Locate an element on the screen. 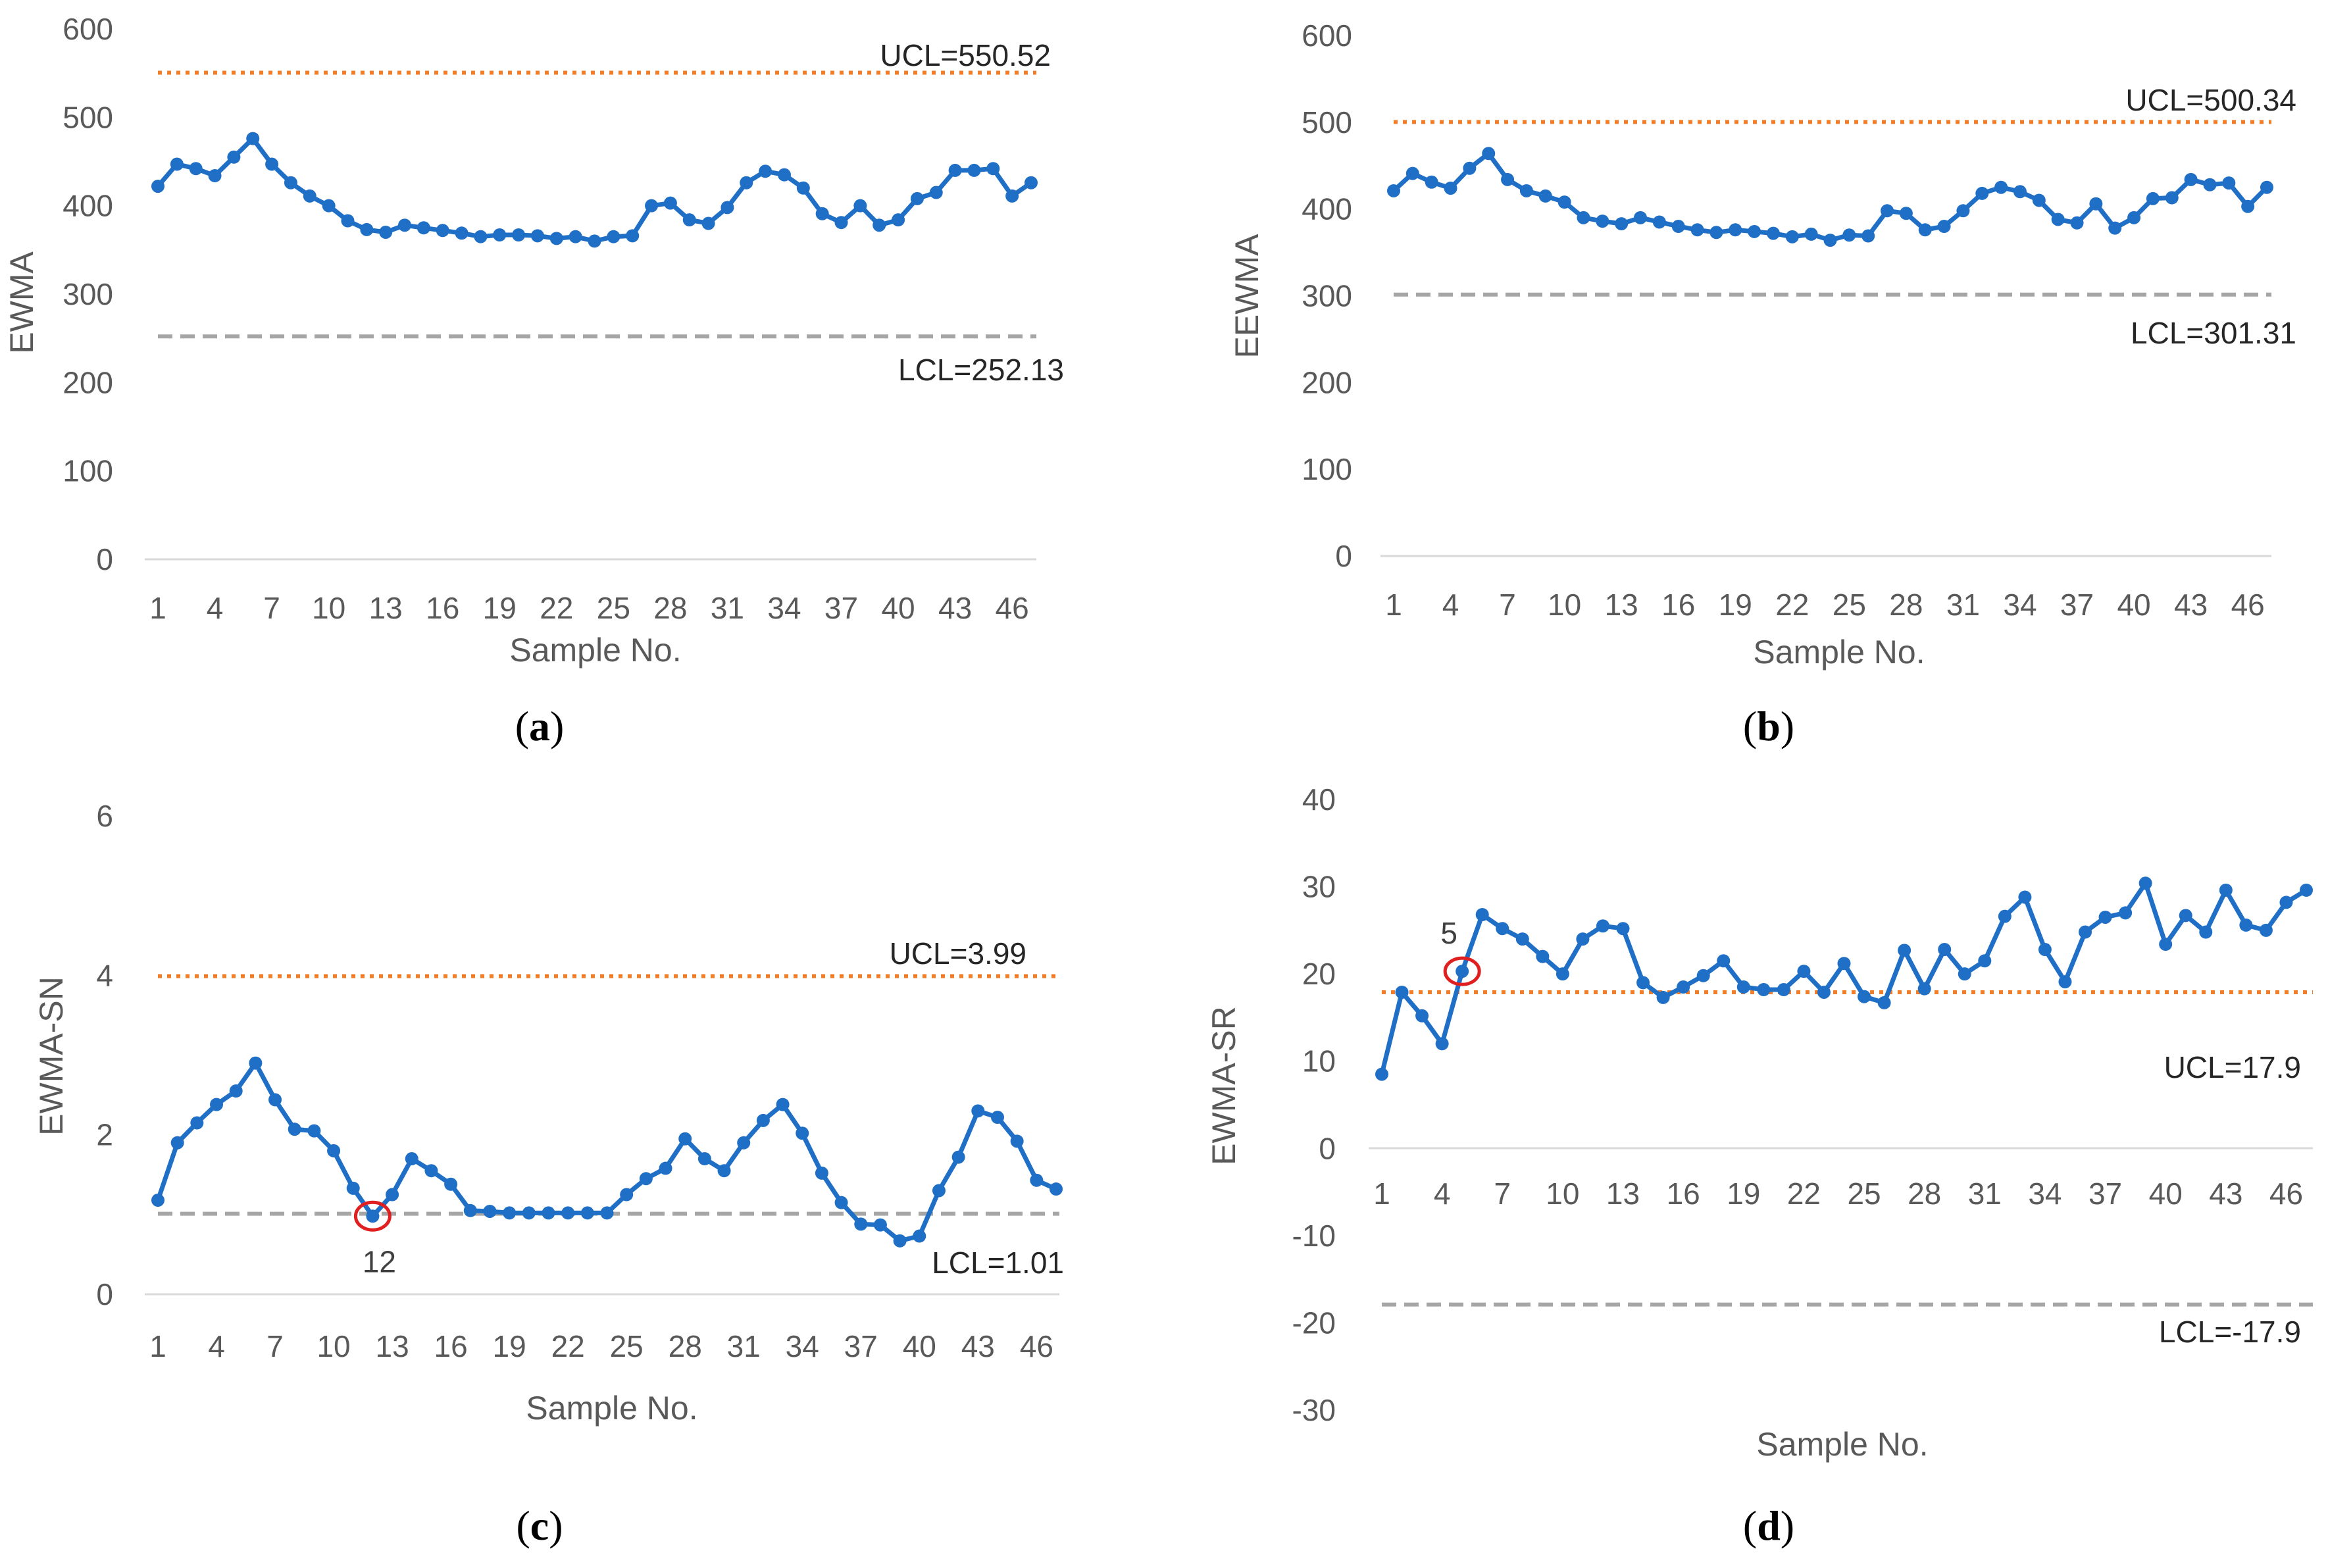 This screenshot has width=2328, height=1568. x-tick-label: 16 is located at coordinates (451, 1346).